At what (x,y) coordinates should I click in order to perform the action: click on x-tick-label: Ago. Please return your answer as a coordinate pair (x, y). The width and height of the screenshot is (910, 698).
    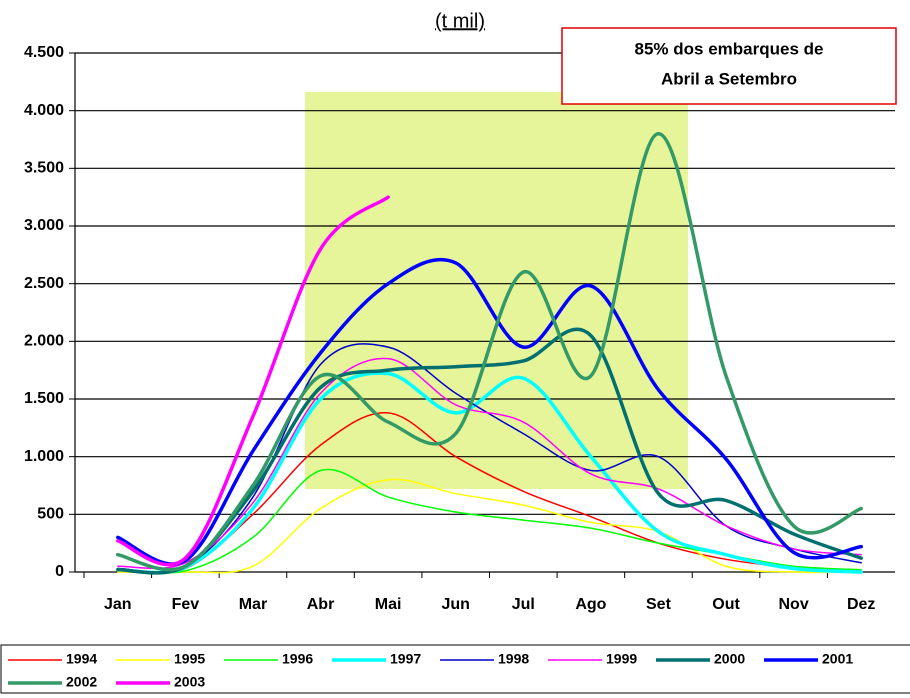
    Looking at the image, I should click on (590, 604).